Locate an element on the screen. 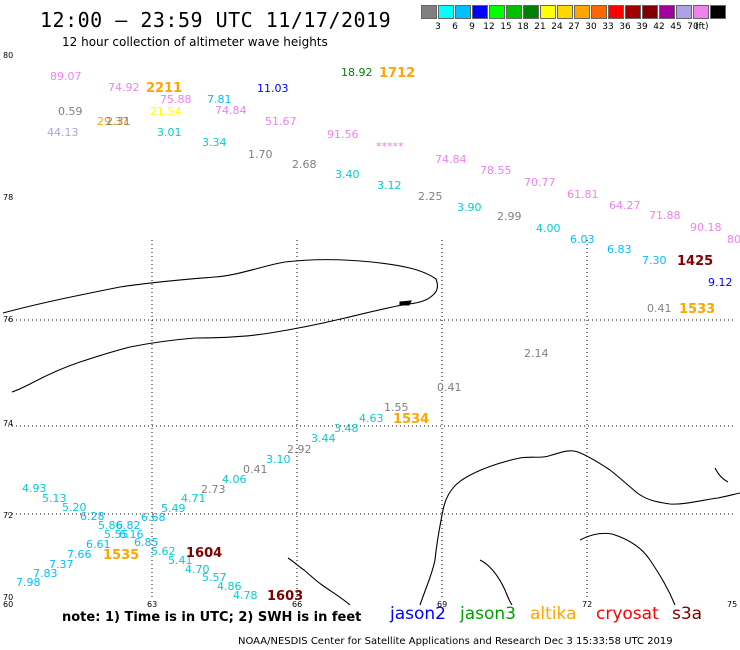 The height and width of the screenshot is (650, 740). wave-height-value: 5.62 is located at coordinates (163, 551).